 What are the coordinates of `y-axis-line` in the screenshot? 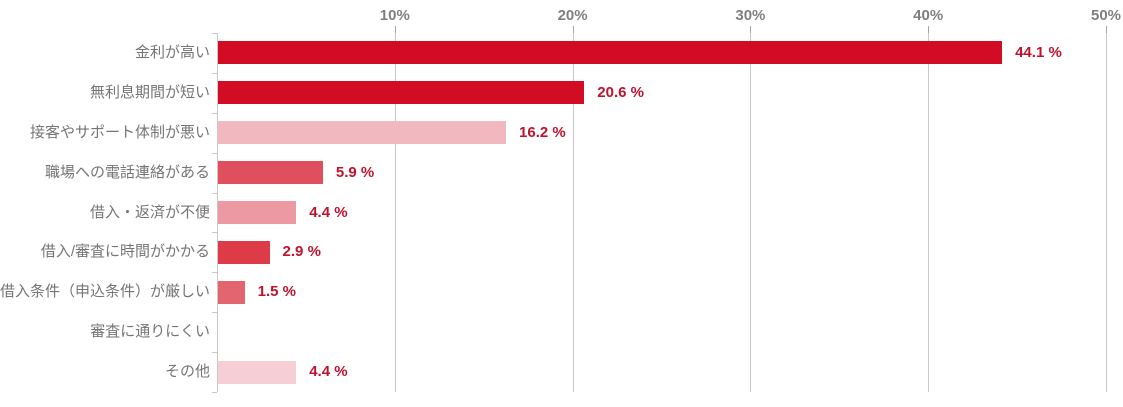 It's located at (217, 212).